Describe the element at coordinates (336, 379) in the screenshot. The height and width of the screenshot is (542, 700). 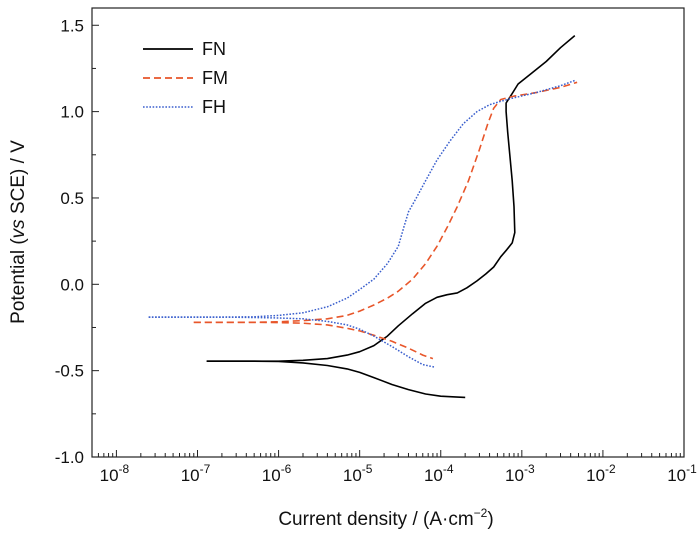
I see `series-line-fn-cathodic` at that location.